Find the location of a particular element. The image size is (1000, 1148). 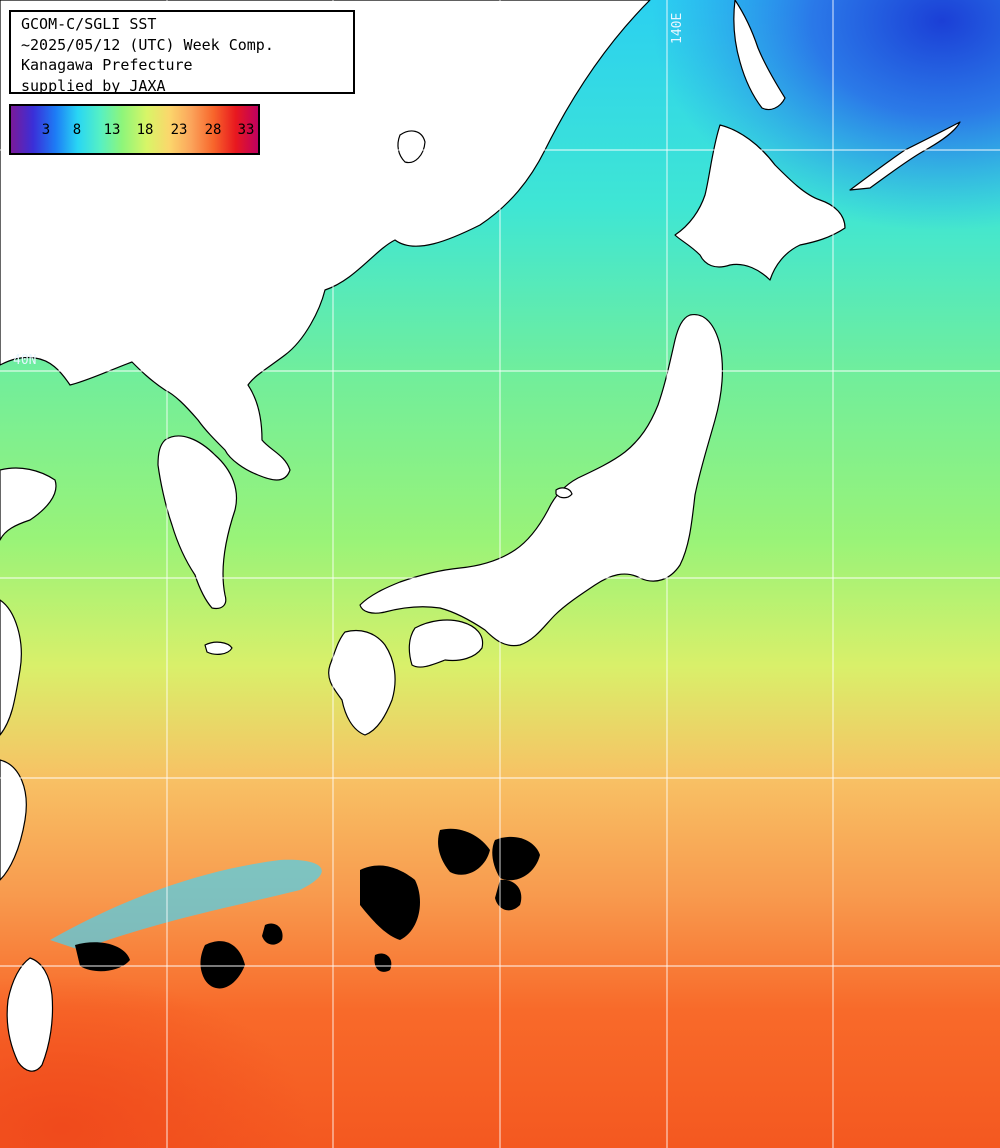

title-line-credit: supplied by JAXA is located at coordinates (93, 85).